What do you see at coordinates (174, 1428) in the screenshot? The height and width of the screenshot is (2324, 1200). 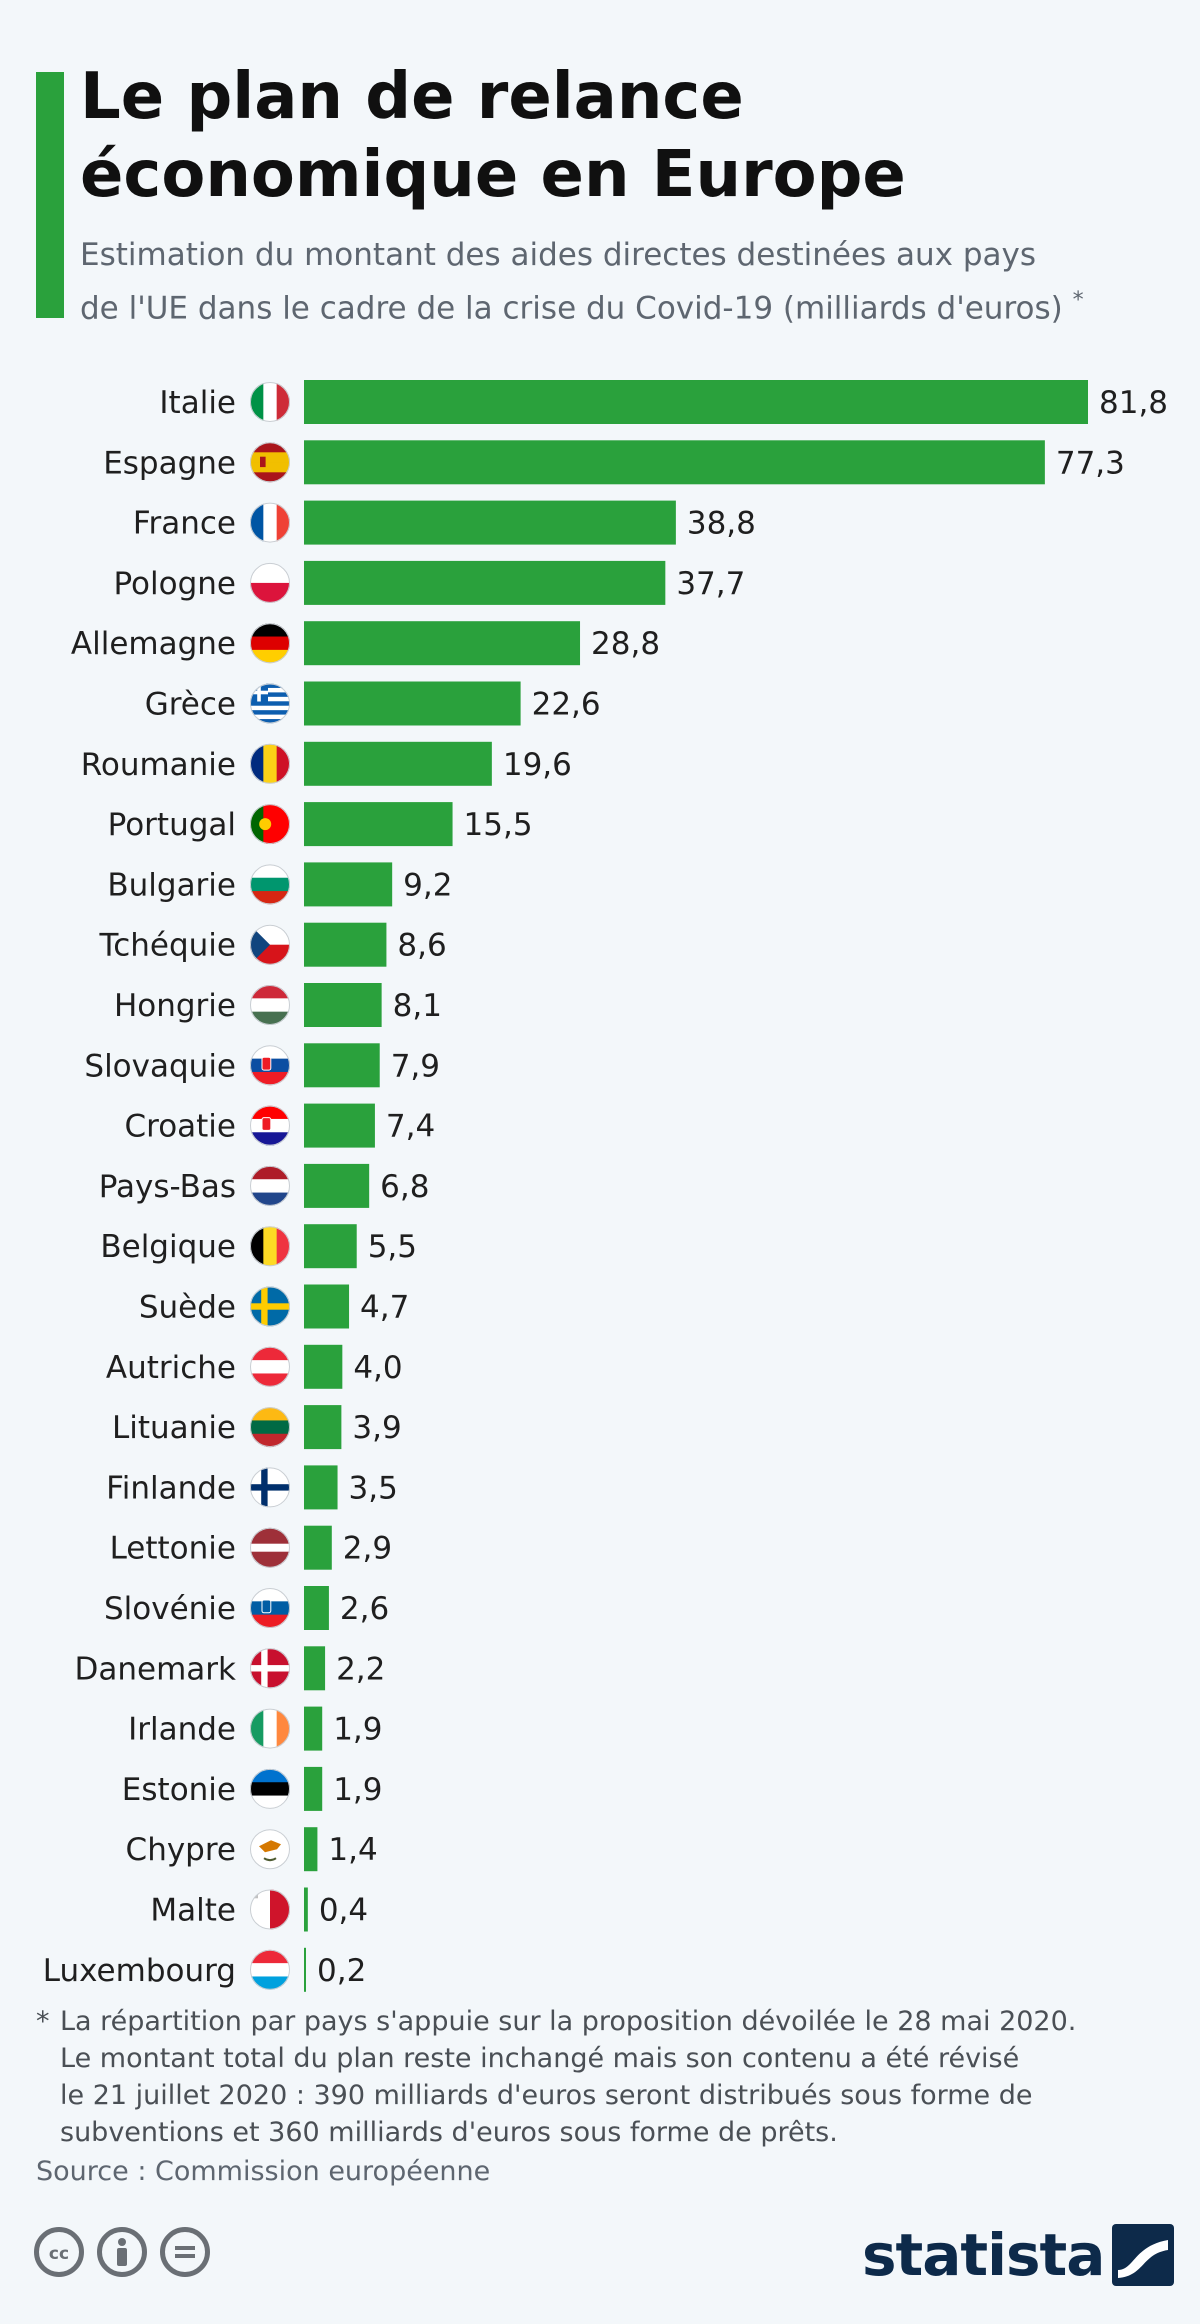 I see `category-label: Lituanie` at bounding box center [174, 1428].